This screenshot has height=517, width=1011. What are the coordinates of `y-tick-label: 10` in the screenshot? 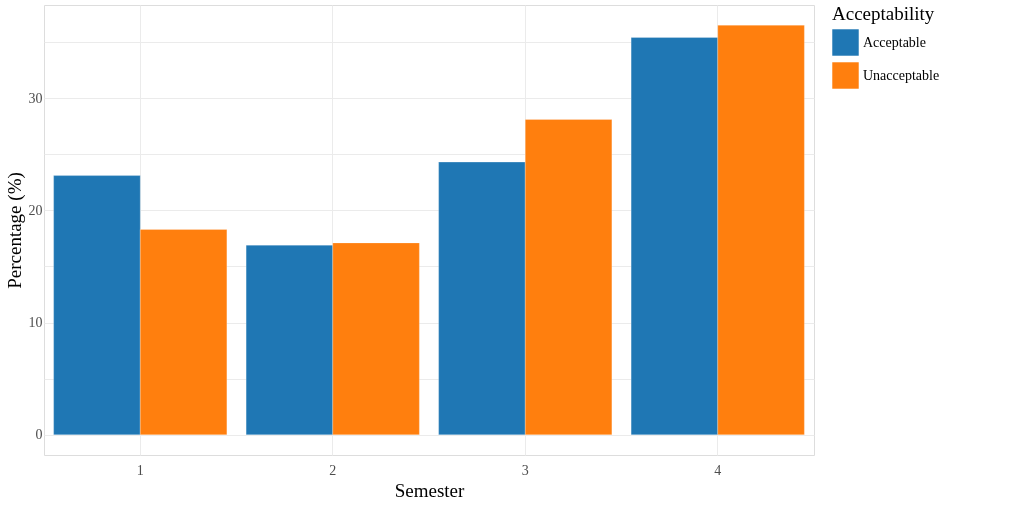 It's located at (35, 323).